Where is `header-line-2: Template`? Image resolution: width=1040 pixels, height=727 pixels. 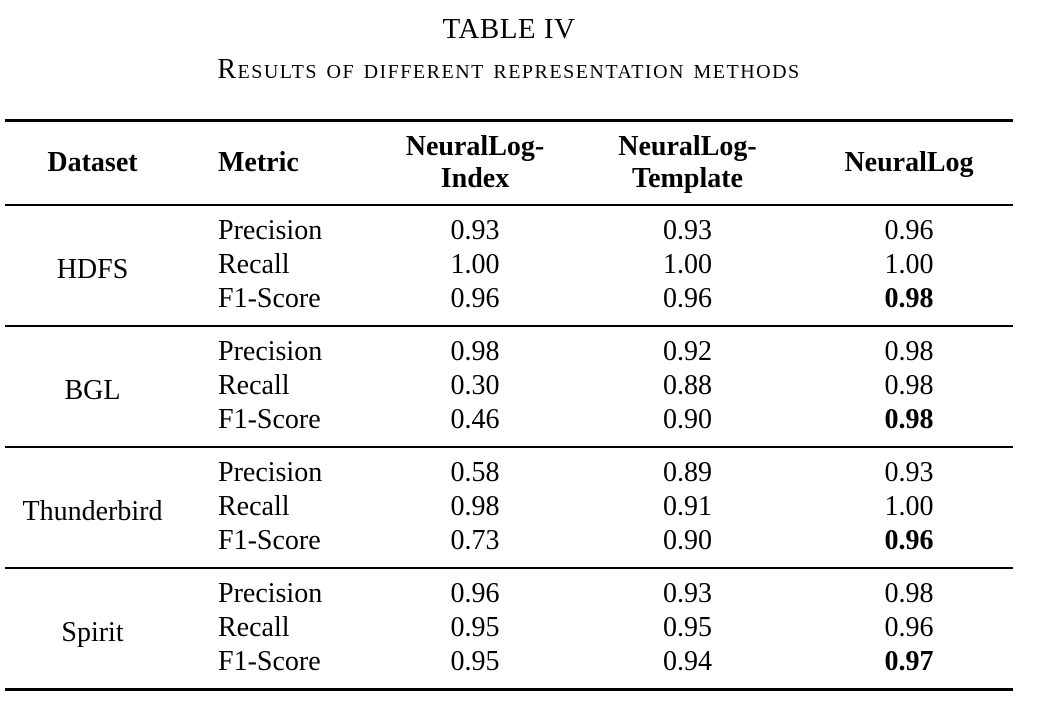 header-line-2: Template is located at coordinates (687, 178).